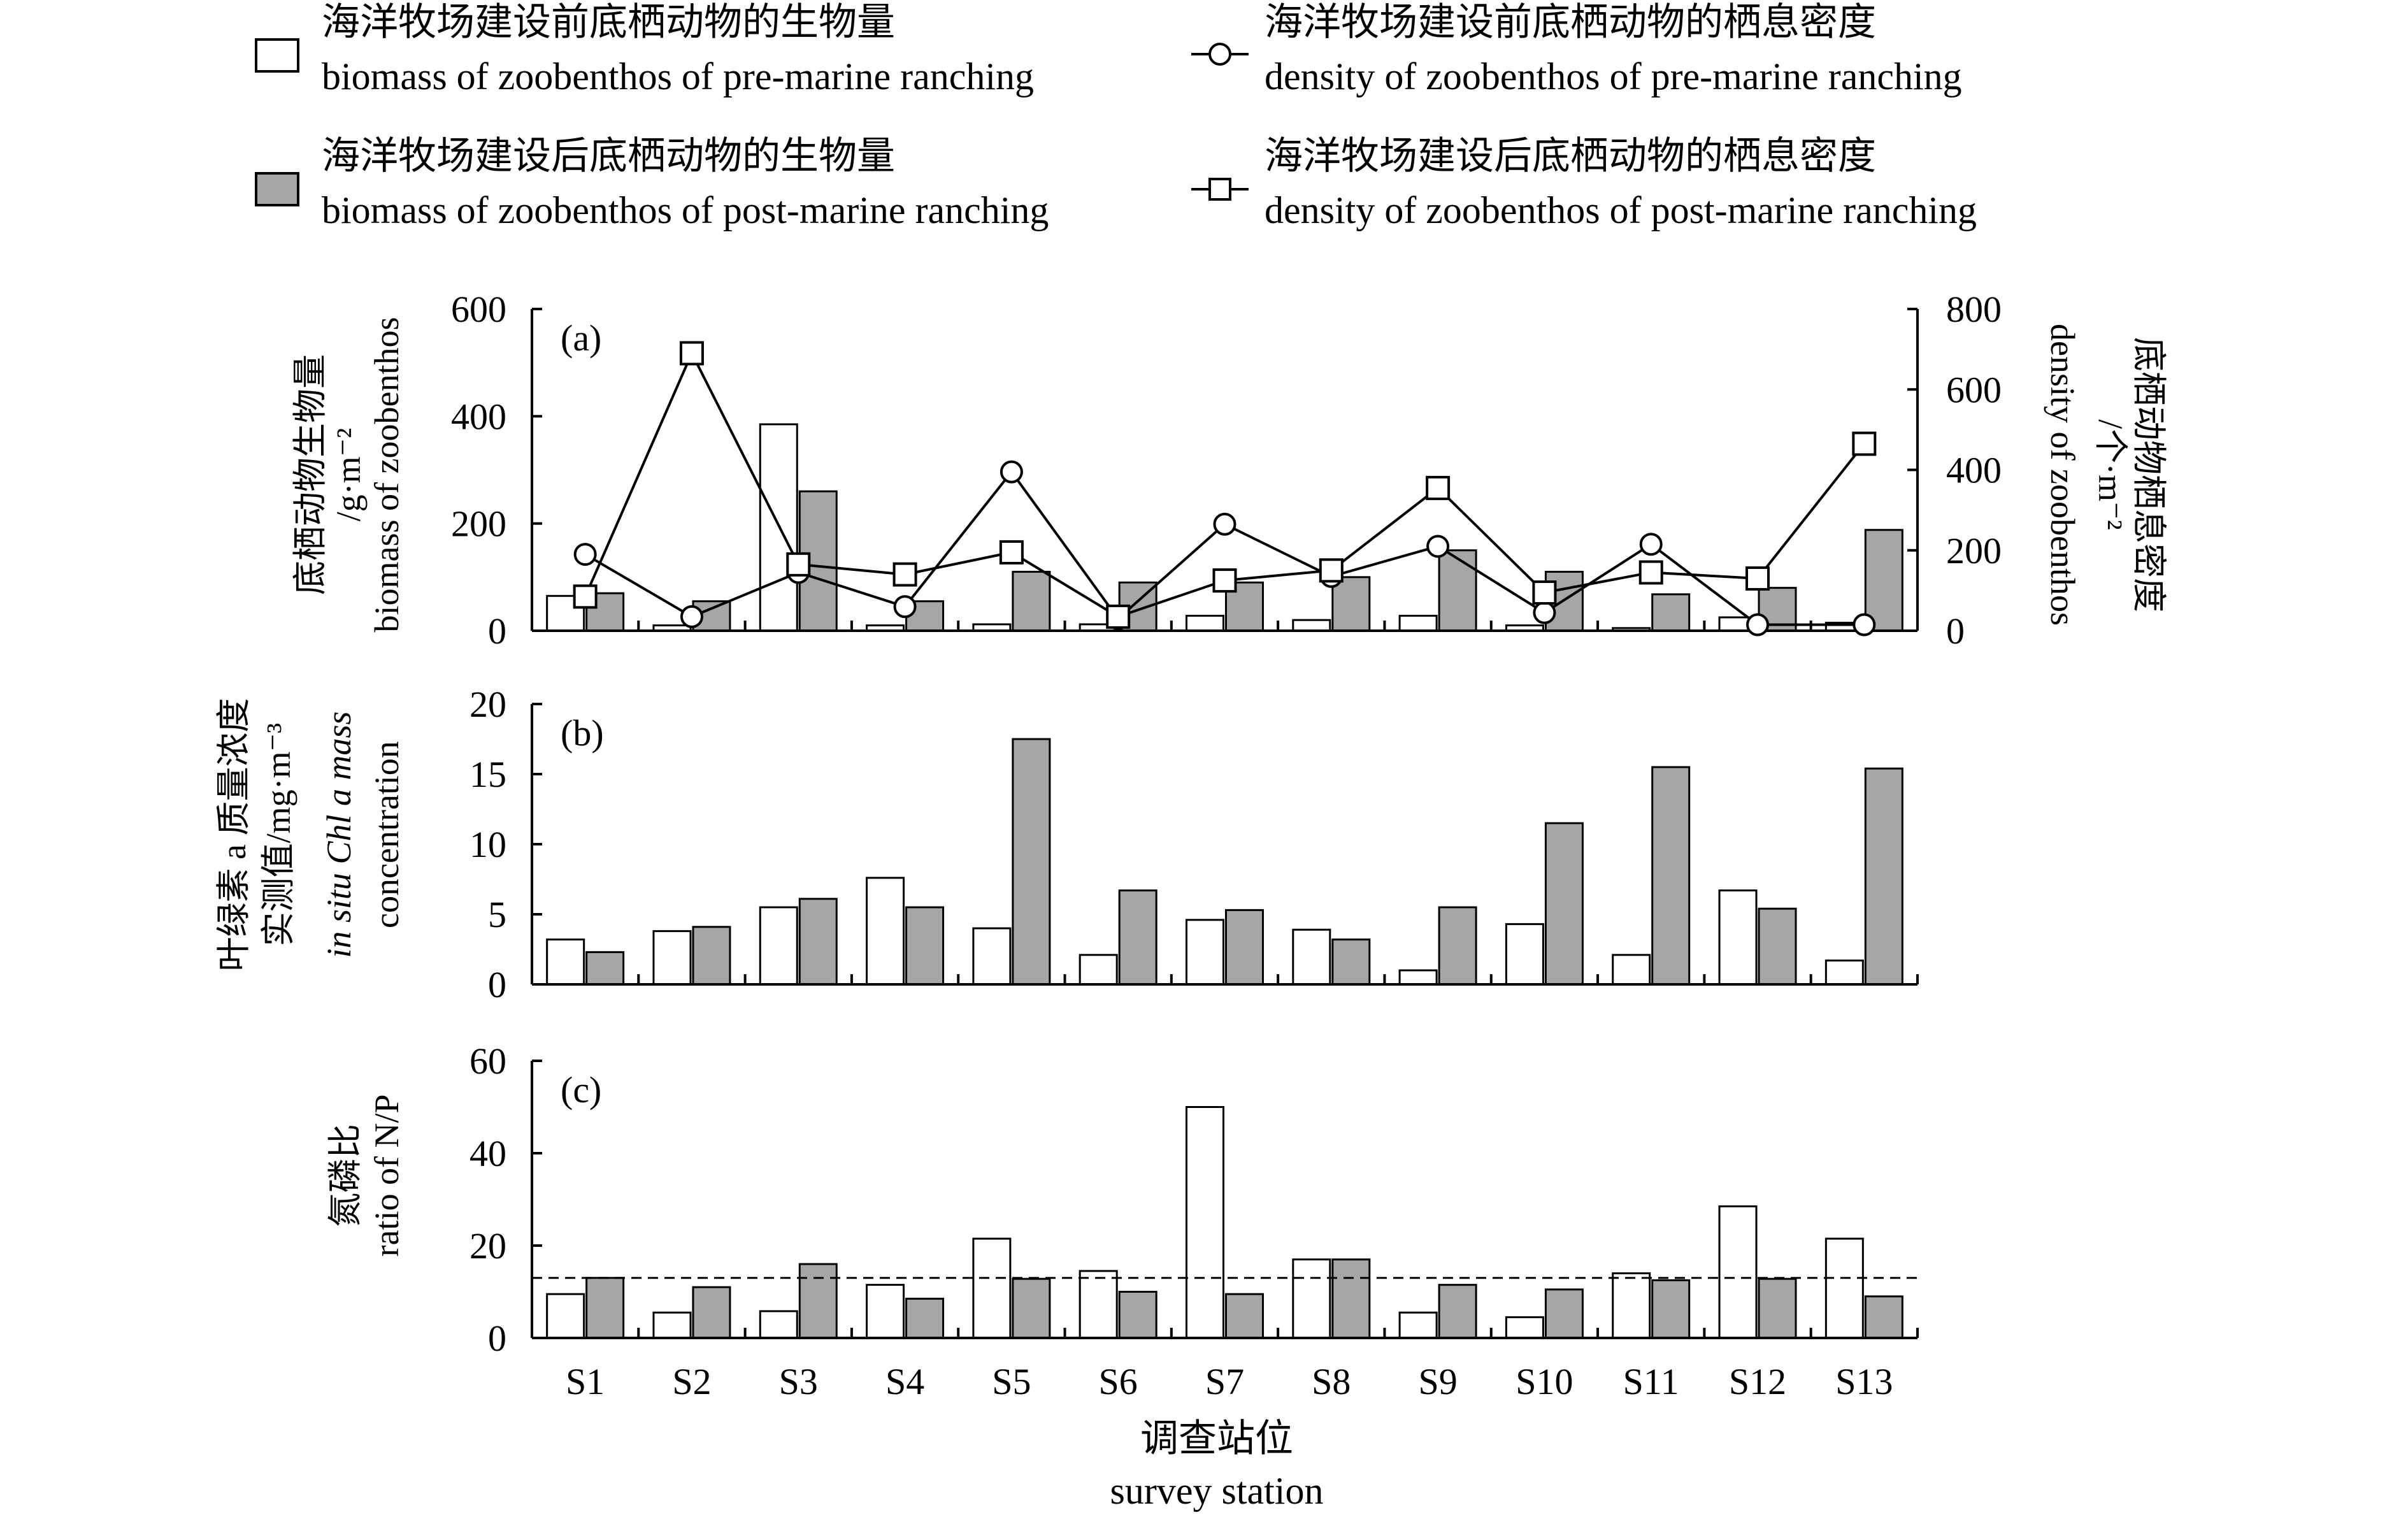  What do you see at coordinates (387, 475) in the screenshot?
I see `panel-a-ylabel-en: biomass of zoobenthos` at bounding box center [387, 475].